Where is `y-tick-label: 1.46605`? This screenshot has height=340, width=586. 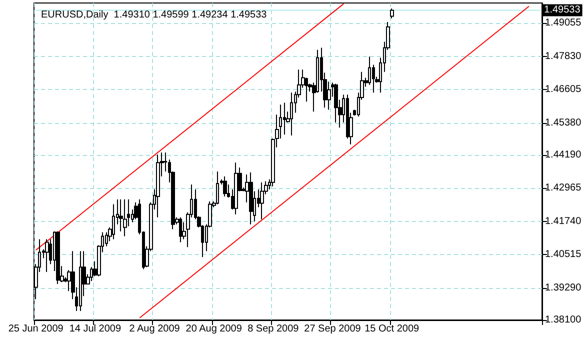
y-tick-label: 1.46605 is located at coordinates (563, 90).